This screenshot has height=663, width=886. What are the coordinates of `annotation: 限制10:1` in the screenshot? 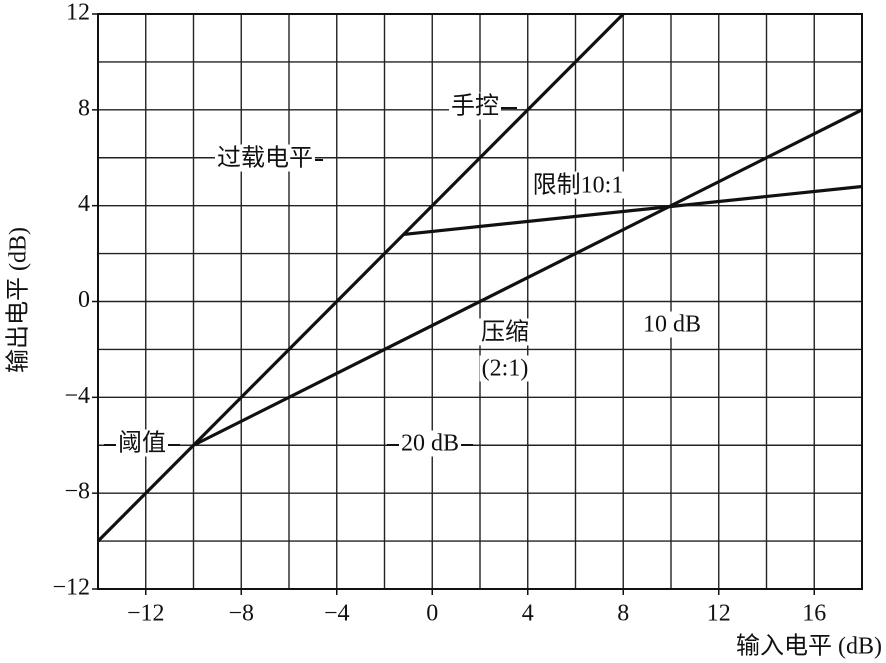 It's located at (578, 185).